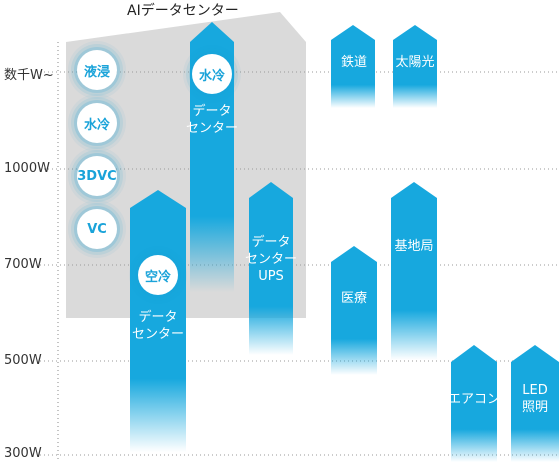  I want to click on immersion-circle: 液浸, so click(97, 70).